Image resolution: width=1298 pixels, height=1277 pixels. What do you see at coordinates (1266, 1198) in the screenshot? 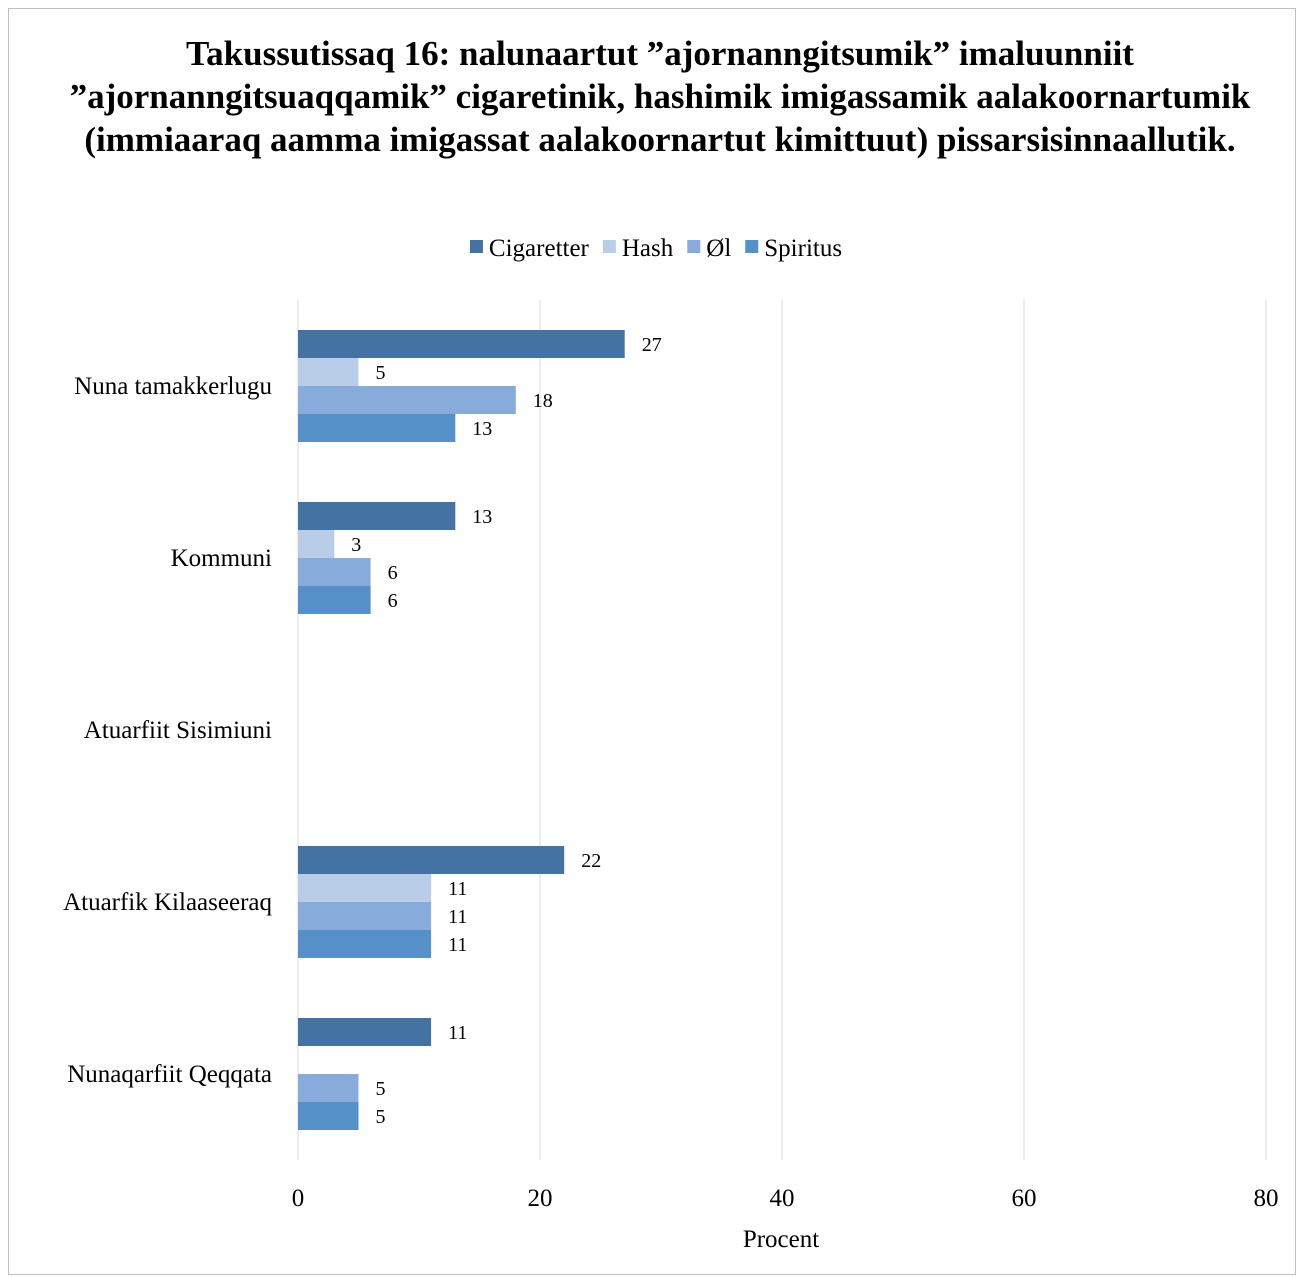
I see `x-tick-label: 80` at bounding box center [1266, 1198].